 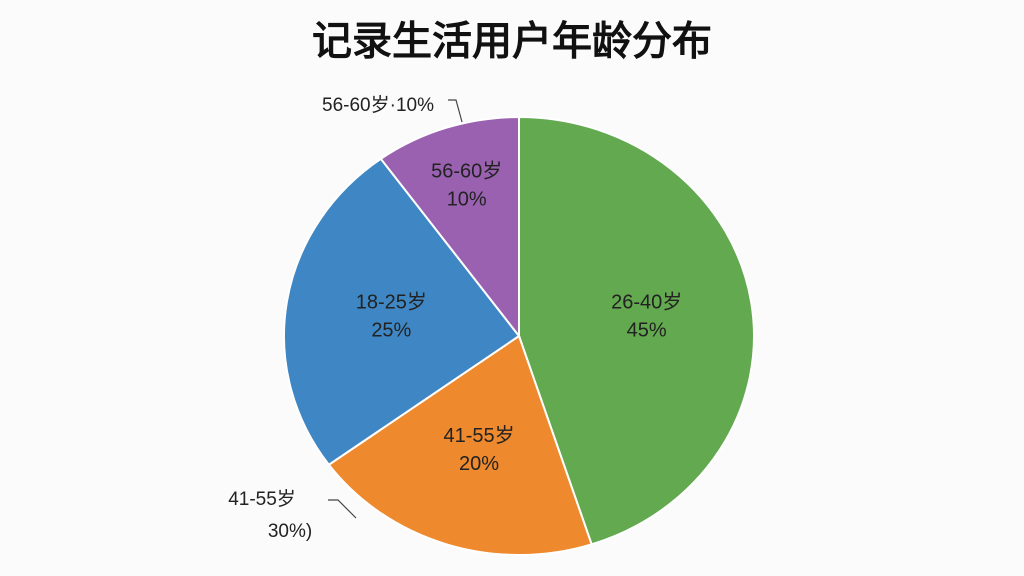 What do you see at coordinates (262, 499) in the screenshot?
I see `annotation: 41-55岁` at bounding box center [262, 499].